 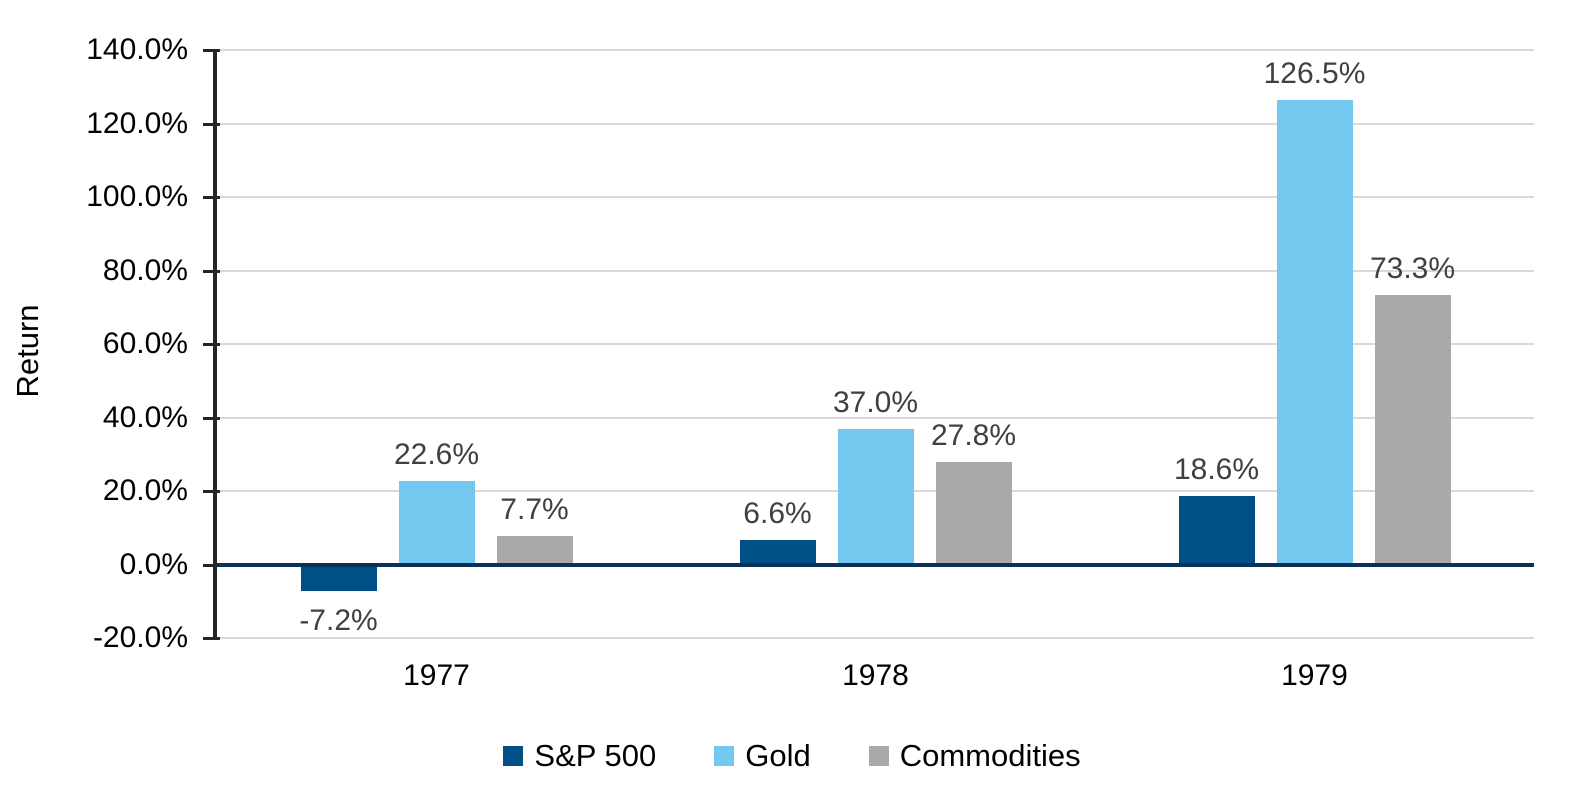 What do you see at coordinates (1314, 73) in the screenshot?
I see `bar-label-gold-1979: 126.5%` at bounding box center [1314, 73].